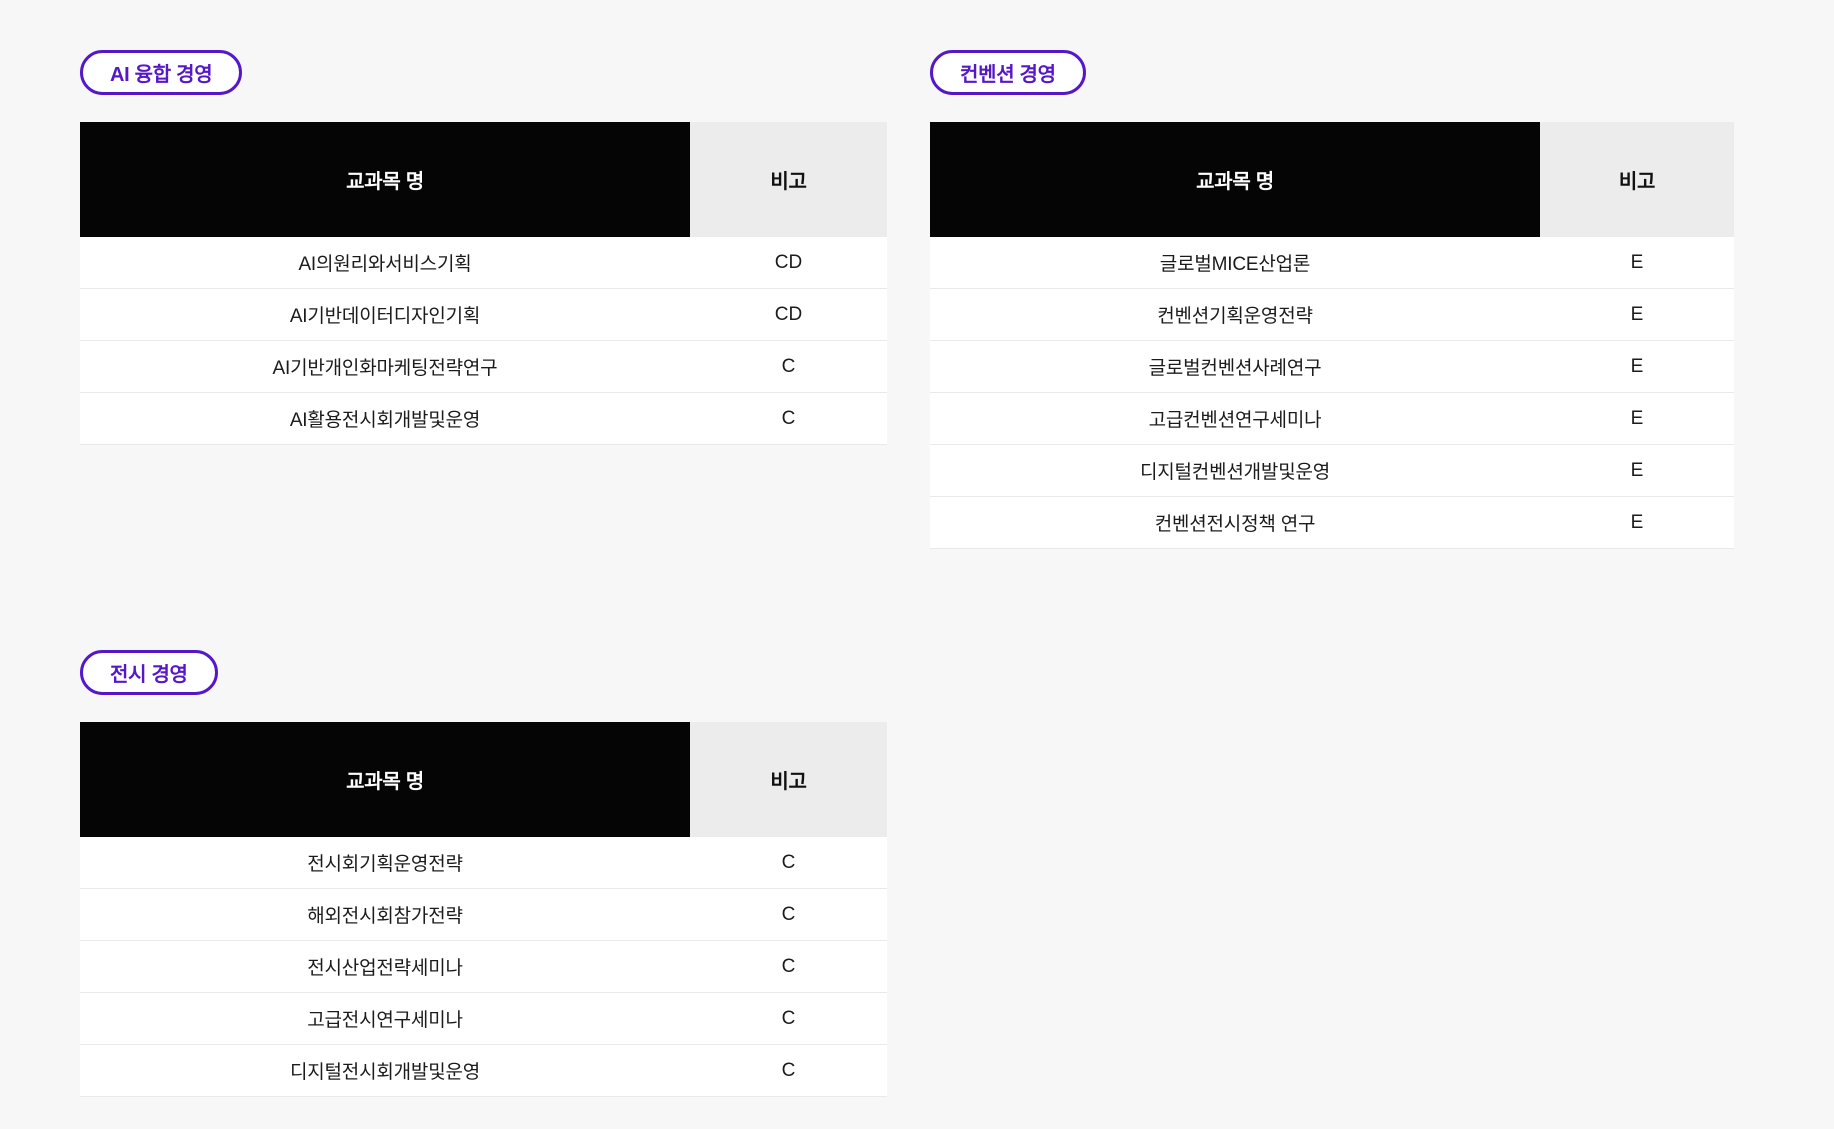 The image size is (1834, 1129). I want to click on table-row: 전시산업전략세미나 C, so click(483, 967).